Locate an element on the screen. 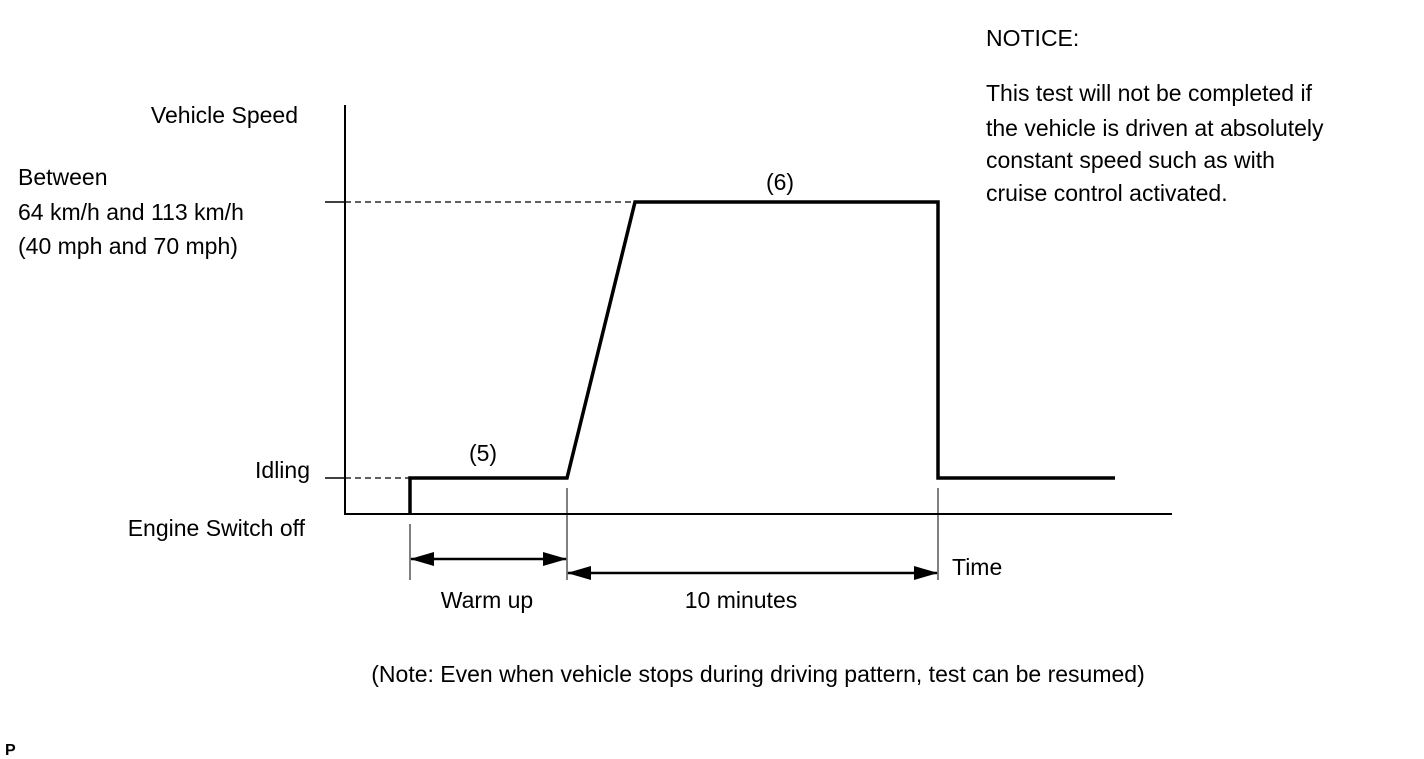 The image size is (1424, 759). phase-6-label: (6) is located at coordinates (780, 182).